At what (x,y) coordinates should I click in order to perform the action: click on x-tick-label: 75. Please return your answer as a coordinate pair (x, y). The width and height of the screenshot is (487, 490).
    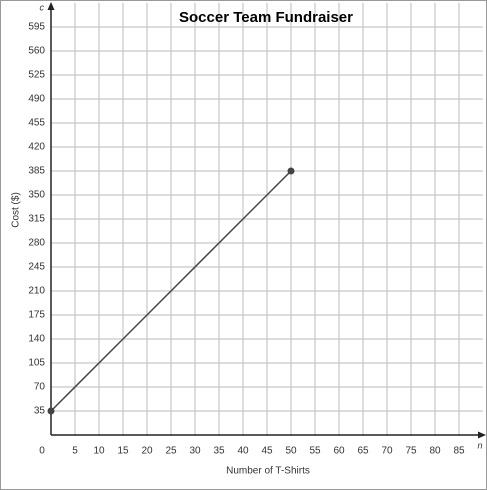
    Looking at the image, I should click on (411, 451).